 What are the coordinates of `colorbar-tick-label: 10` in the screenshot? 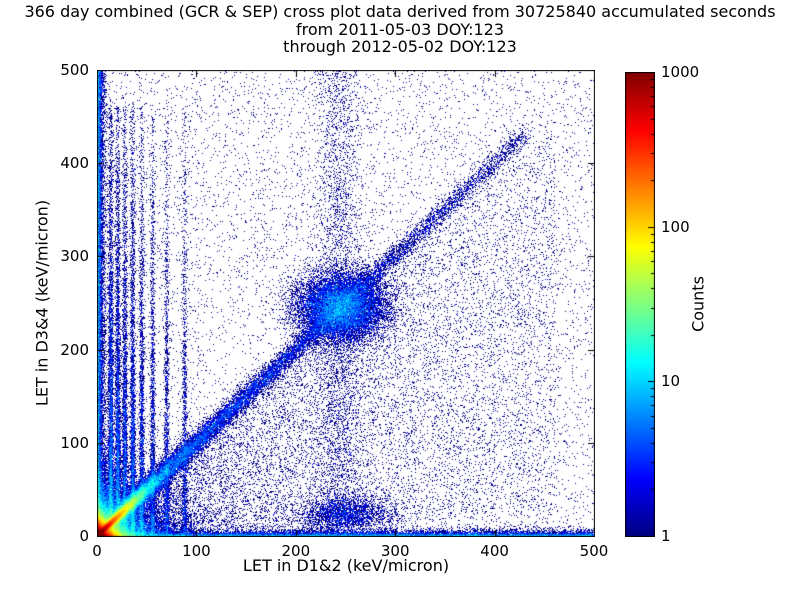 It's located at (671, 381).